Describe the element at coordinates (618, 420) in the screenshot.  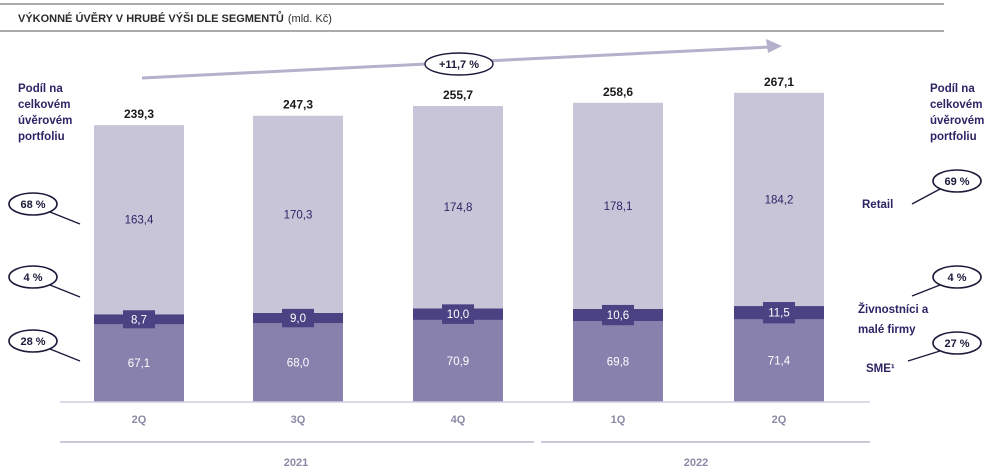
I see `x-tick-label: 1Q` at that location.